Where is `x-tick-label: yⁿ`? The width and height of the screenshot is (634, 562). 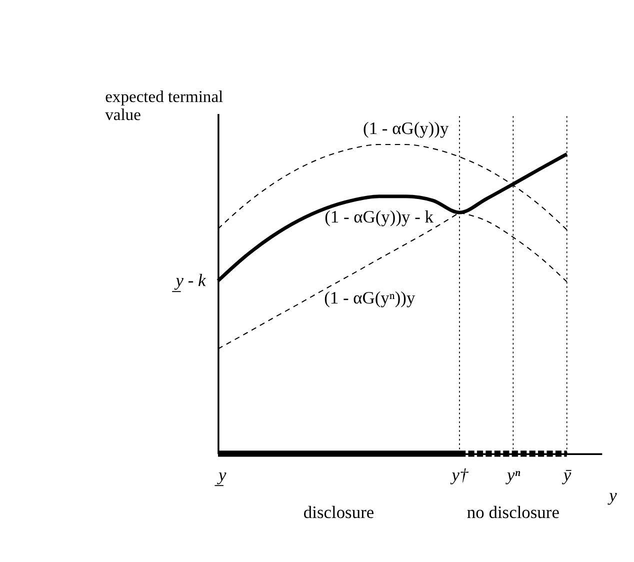 x-tick-label: yⁿ is located at coordinates (513, 474).